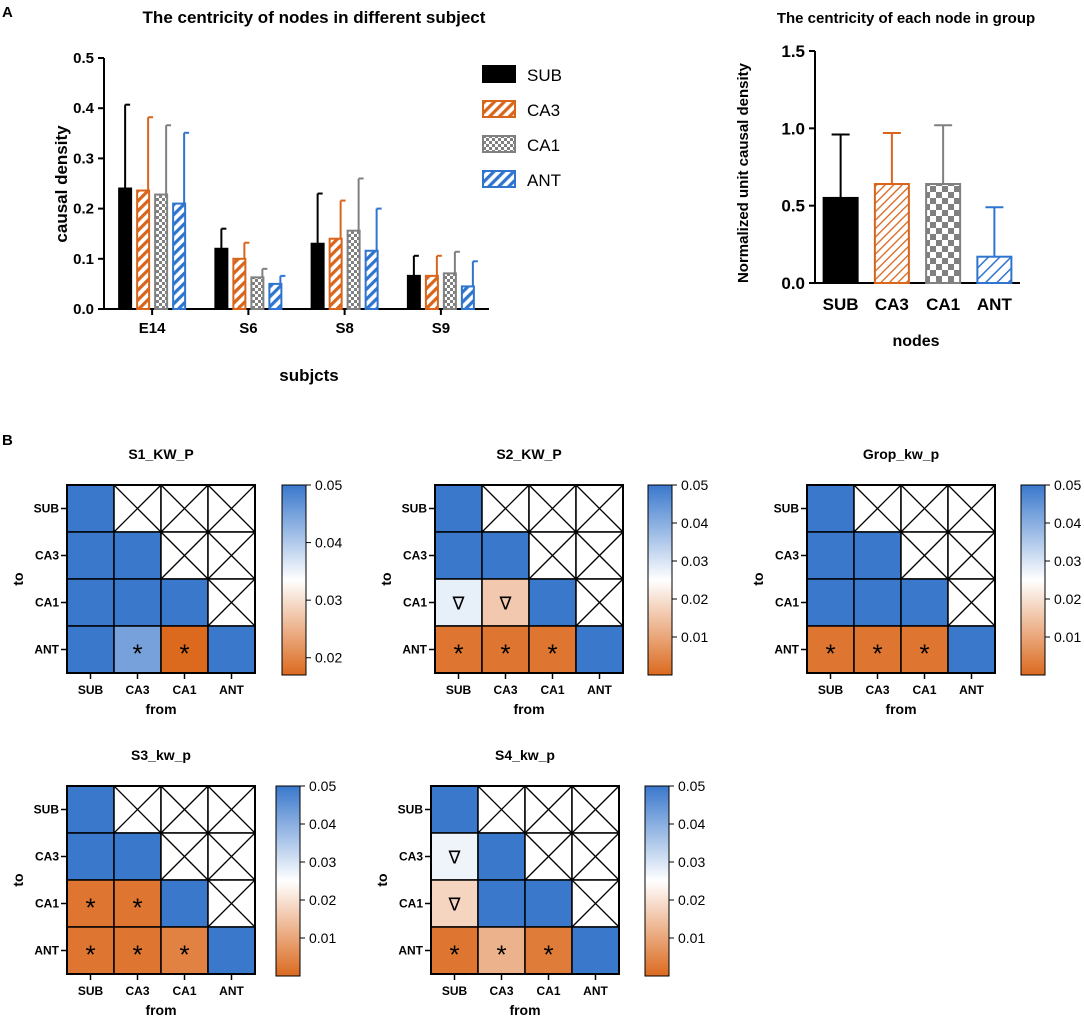 This screenshot has height=1027, width=1084. Describe the element at coordinates (431, 292) in the screenshot. I see `bar-S9-CA3` at that location.